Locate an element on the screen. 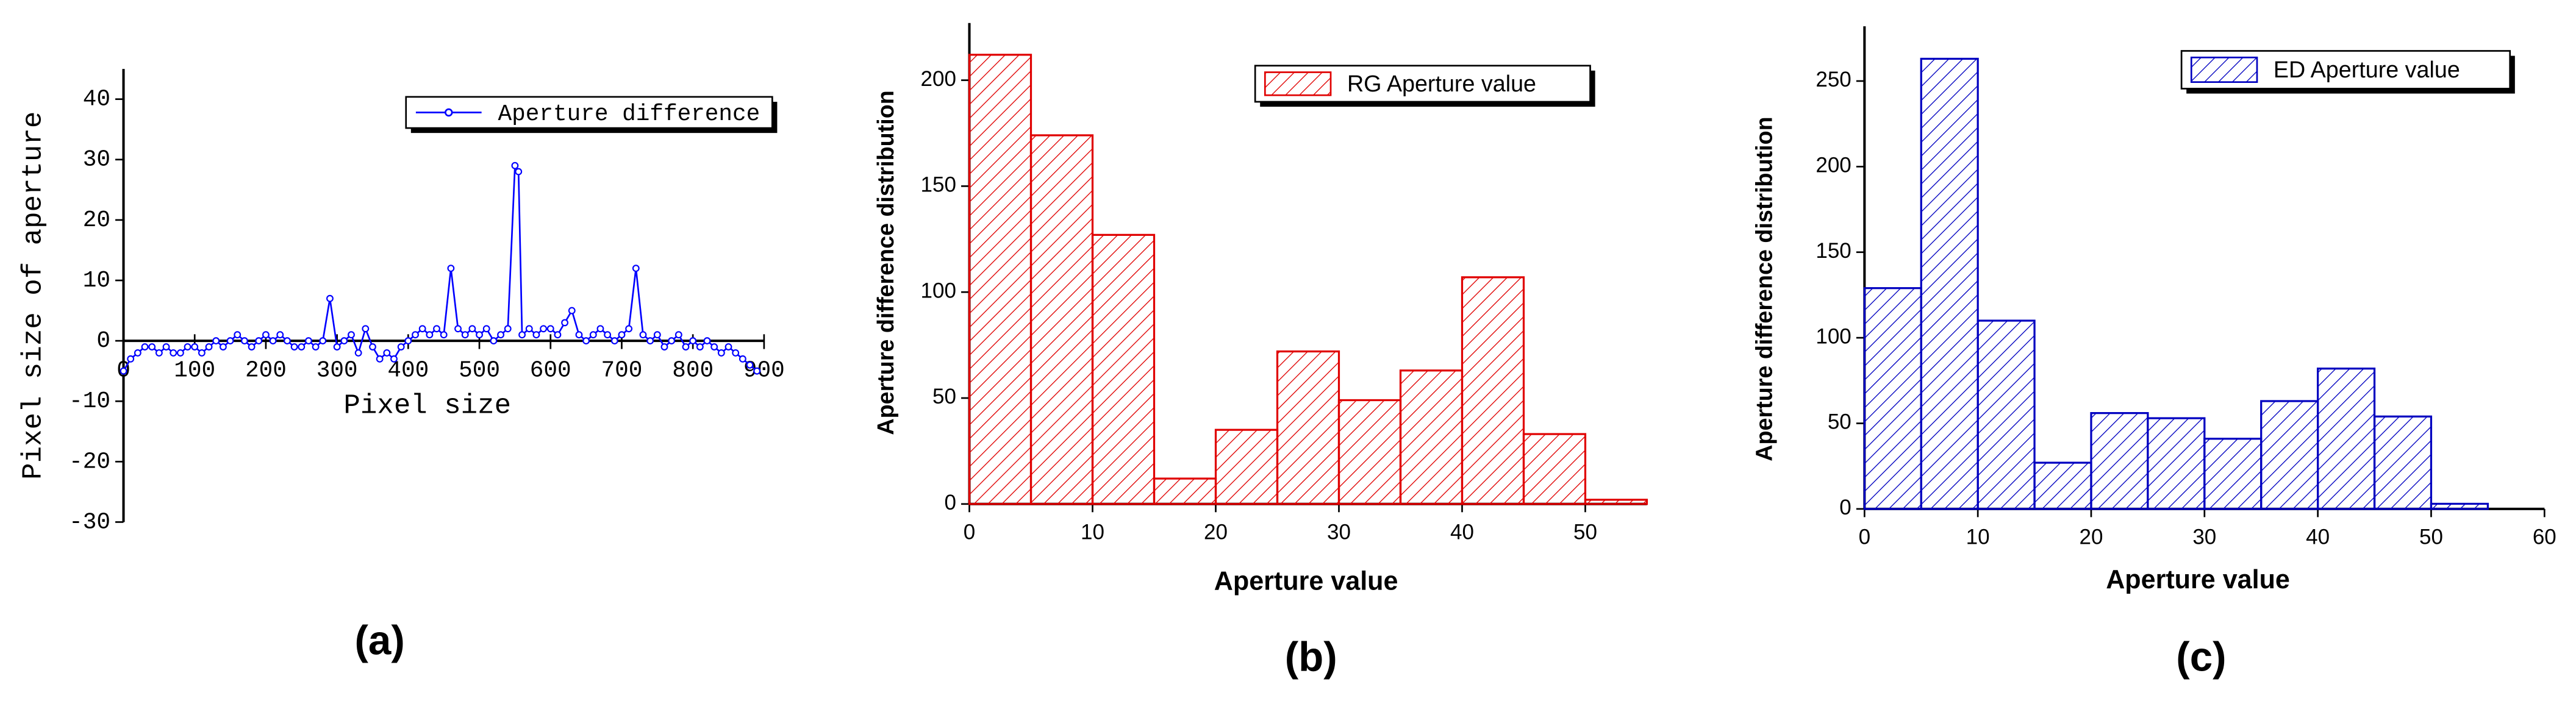 The width and height of the screenshot is (2576, 701). y-tick-label: -20 is located at coordinates (89, 462).